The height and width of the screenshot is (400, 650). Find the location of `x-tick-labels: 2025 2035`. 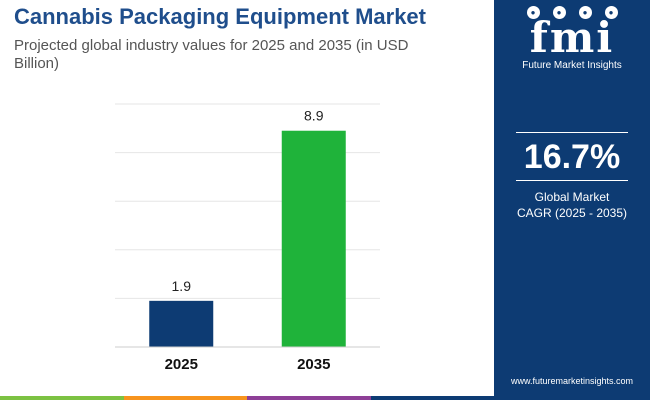

x-tick-labels: 2025 2035 is located at coordinates (248, 364).